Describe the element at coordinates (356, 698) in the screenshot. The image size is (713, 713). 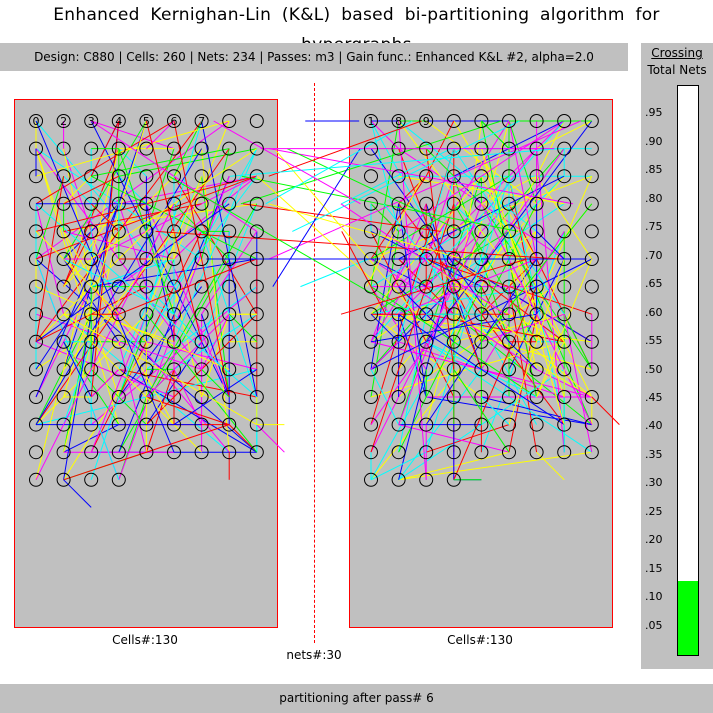
I see `status-text: partitioning after pass# 6` at that location.